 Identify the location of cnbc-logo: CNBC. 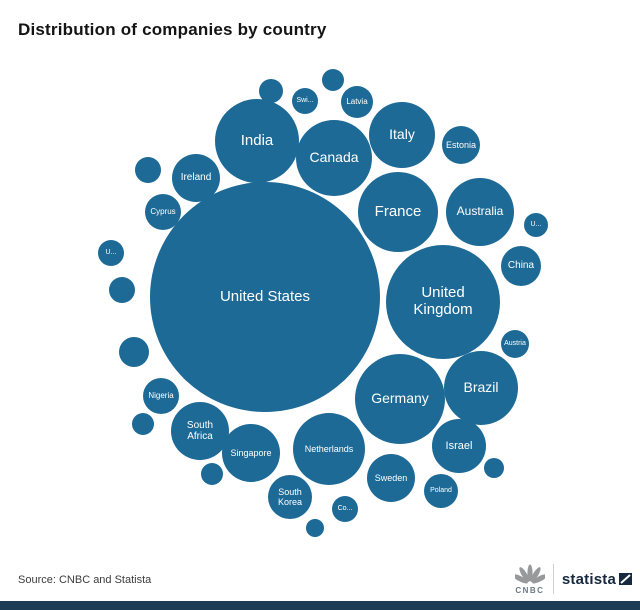
(529, 579).